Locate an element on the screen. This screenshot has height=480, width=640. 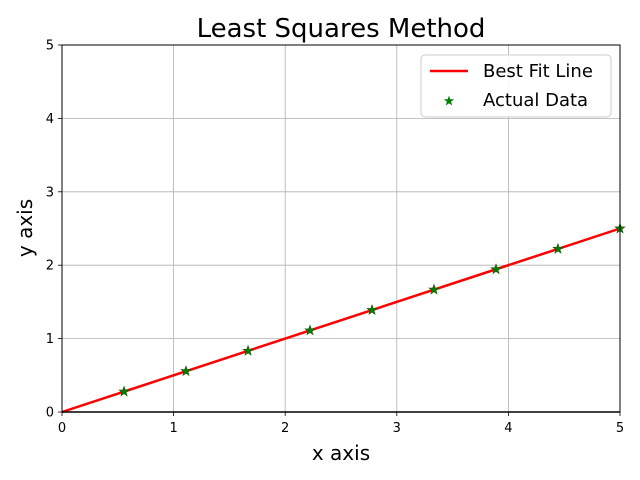
x-tick-label: 1 is located at coordinates (173, 428).